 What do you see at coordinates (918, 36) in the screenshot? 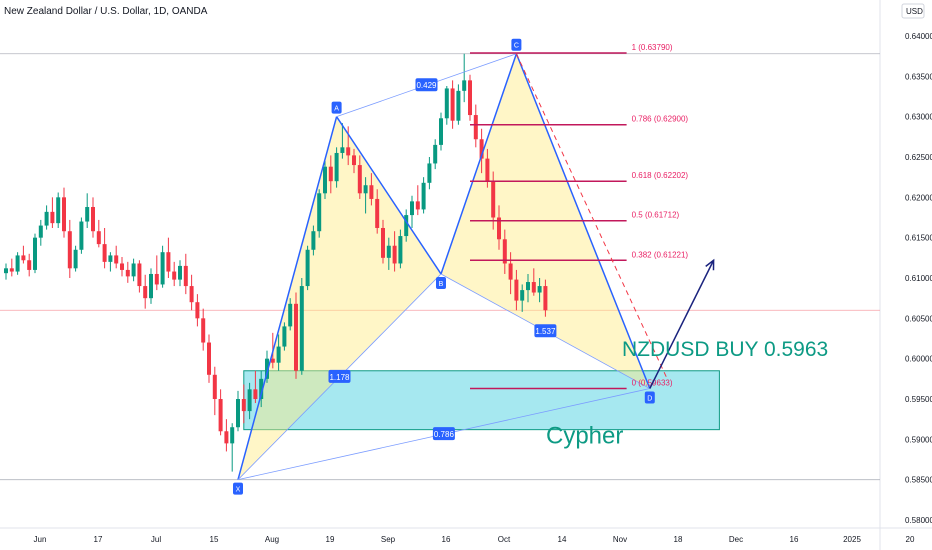
I see `y-tick-label: 0.64000` at bounding box center [918, 36].